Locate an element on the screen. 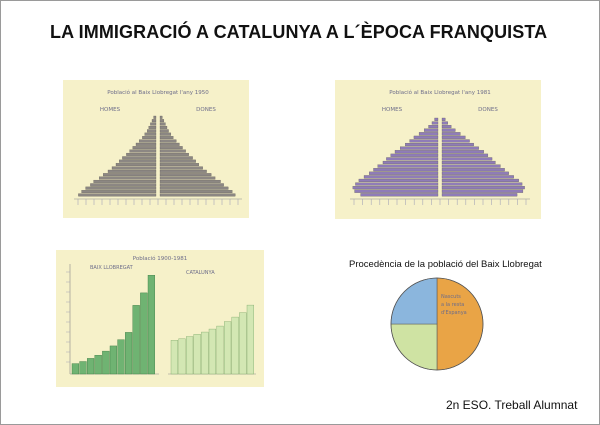 The width and height of the screenshot is (600, 425). pie-outline is located at coordinates (437, 324).